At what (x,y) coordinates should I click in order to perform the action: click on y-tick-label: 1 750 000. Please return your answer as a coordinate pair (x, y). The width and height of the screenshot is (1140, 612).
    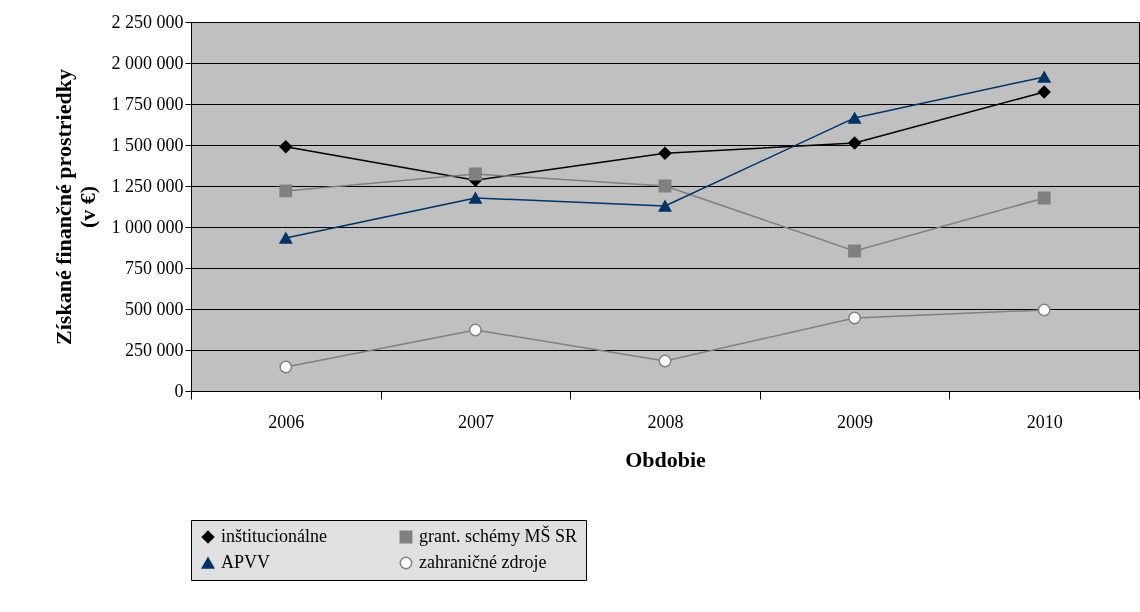
    Looking at the image, I should click on (147, 103).